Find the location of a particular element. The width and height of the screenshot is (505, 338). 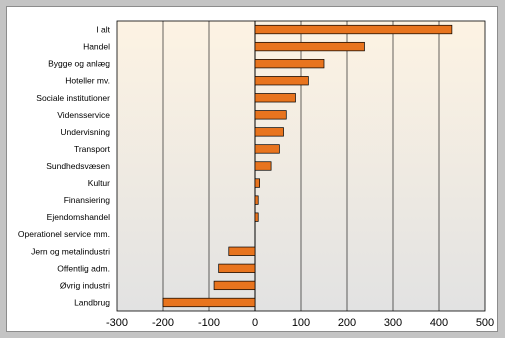

category-label: Sundhedsvæsen is located at coordinates (78, 166).